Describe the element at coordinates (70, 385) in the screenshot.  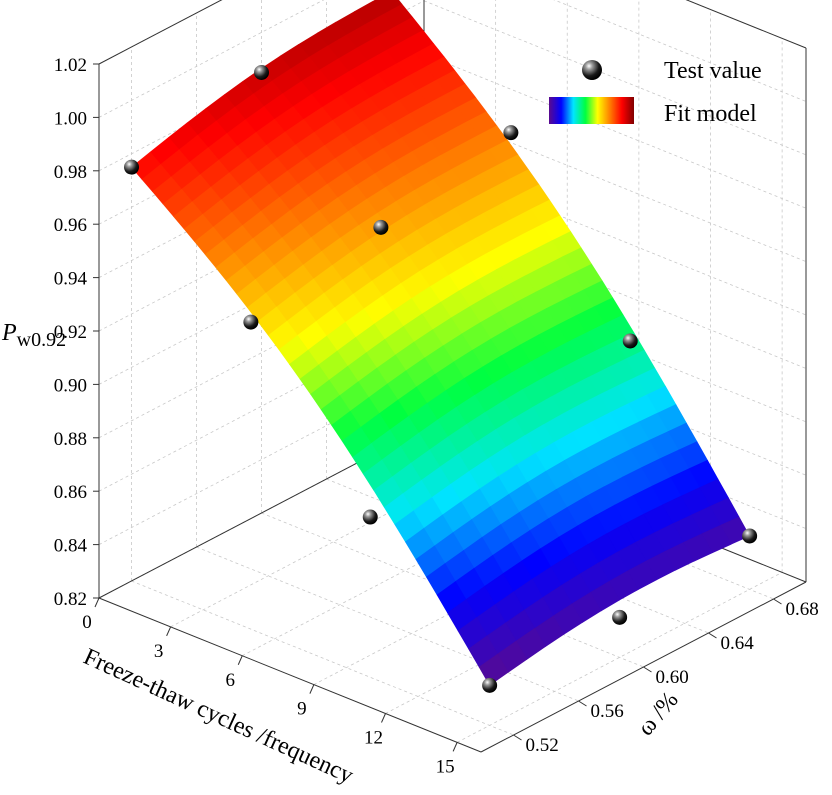
I see `z-tick-label: 0.90` at that location.